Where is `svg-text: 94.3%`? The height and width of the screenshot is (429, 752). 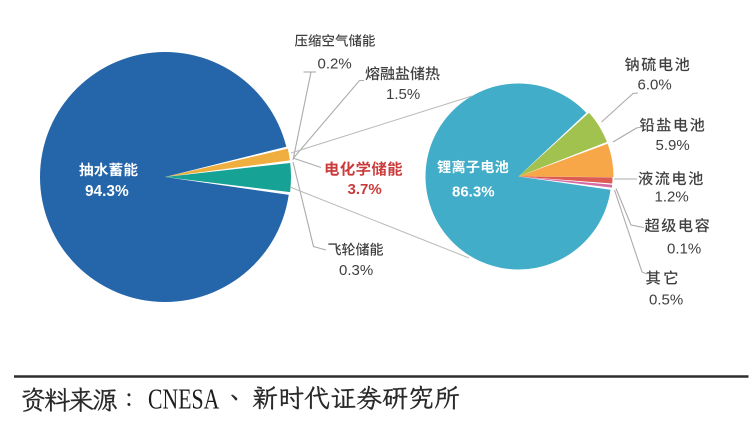 svg-text: 94.3% is located at coordinates (107, 191).